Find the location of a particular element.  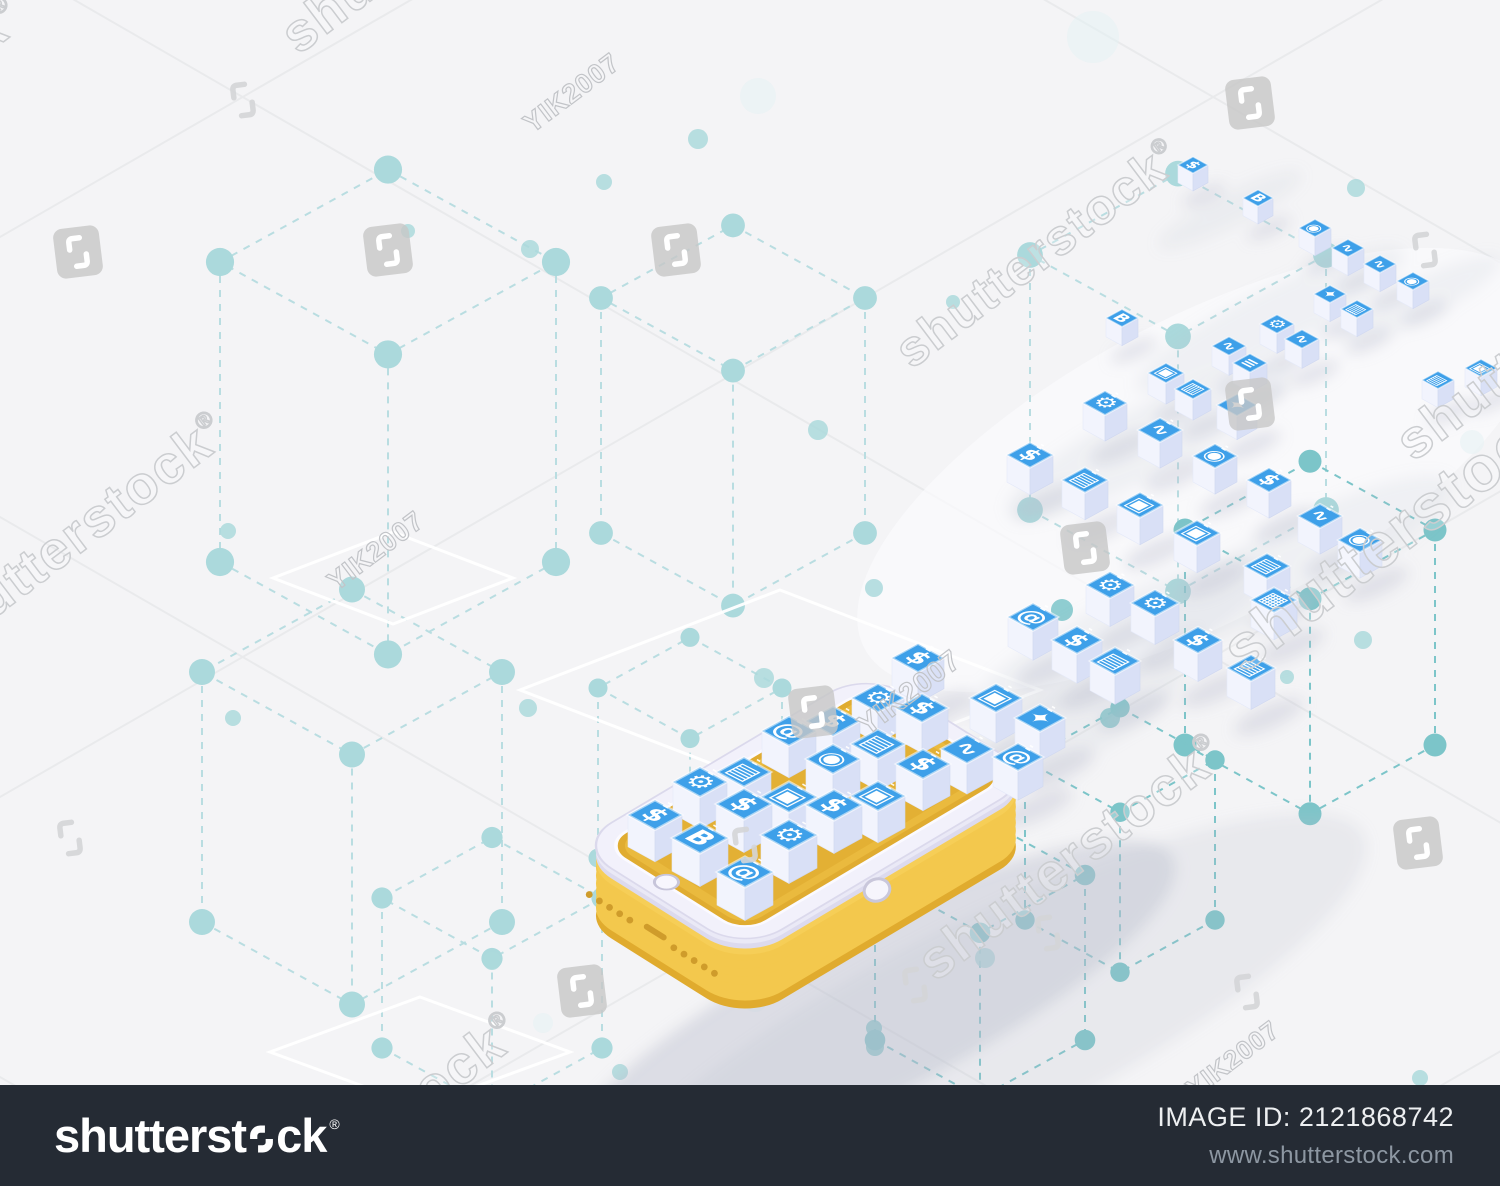

app-cube: B is located at coordinates (1258, 206).